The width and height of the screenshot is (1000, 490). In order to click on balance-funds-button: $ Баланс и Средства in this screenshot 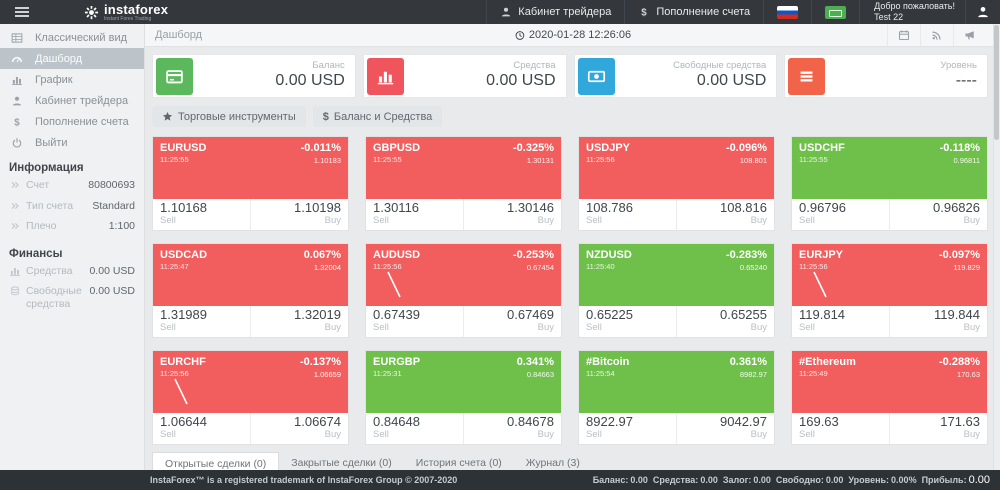, I will do `click(377, 116)`.